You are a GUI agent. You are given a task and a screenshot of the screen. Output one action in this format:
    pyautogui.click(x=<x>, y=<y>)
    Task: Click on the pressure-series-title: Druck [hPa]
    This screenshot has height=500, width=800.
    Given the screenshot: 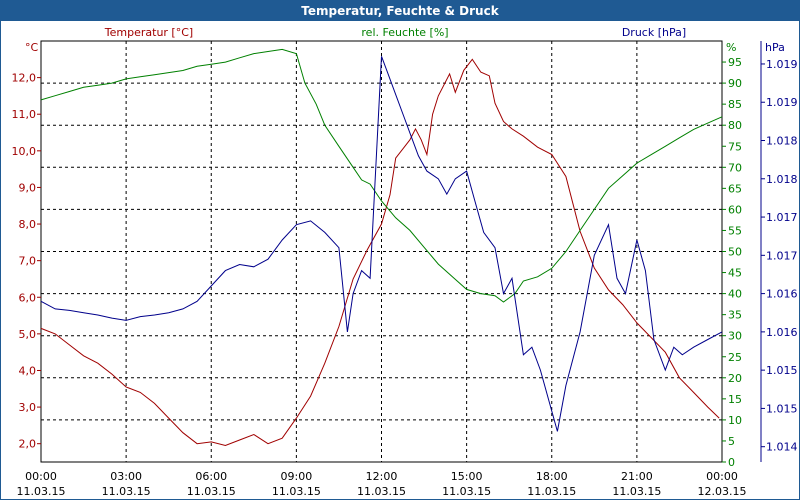 What is the action you would take?
    pyautogui.click(x=654, y=32)
    